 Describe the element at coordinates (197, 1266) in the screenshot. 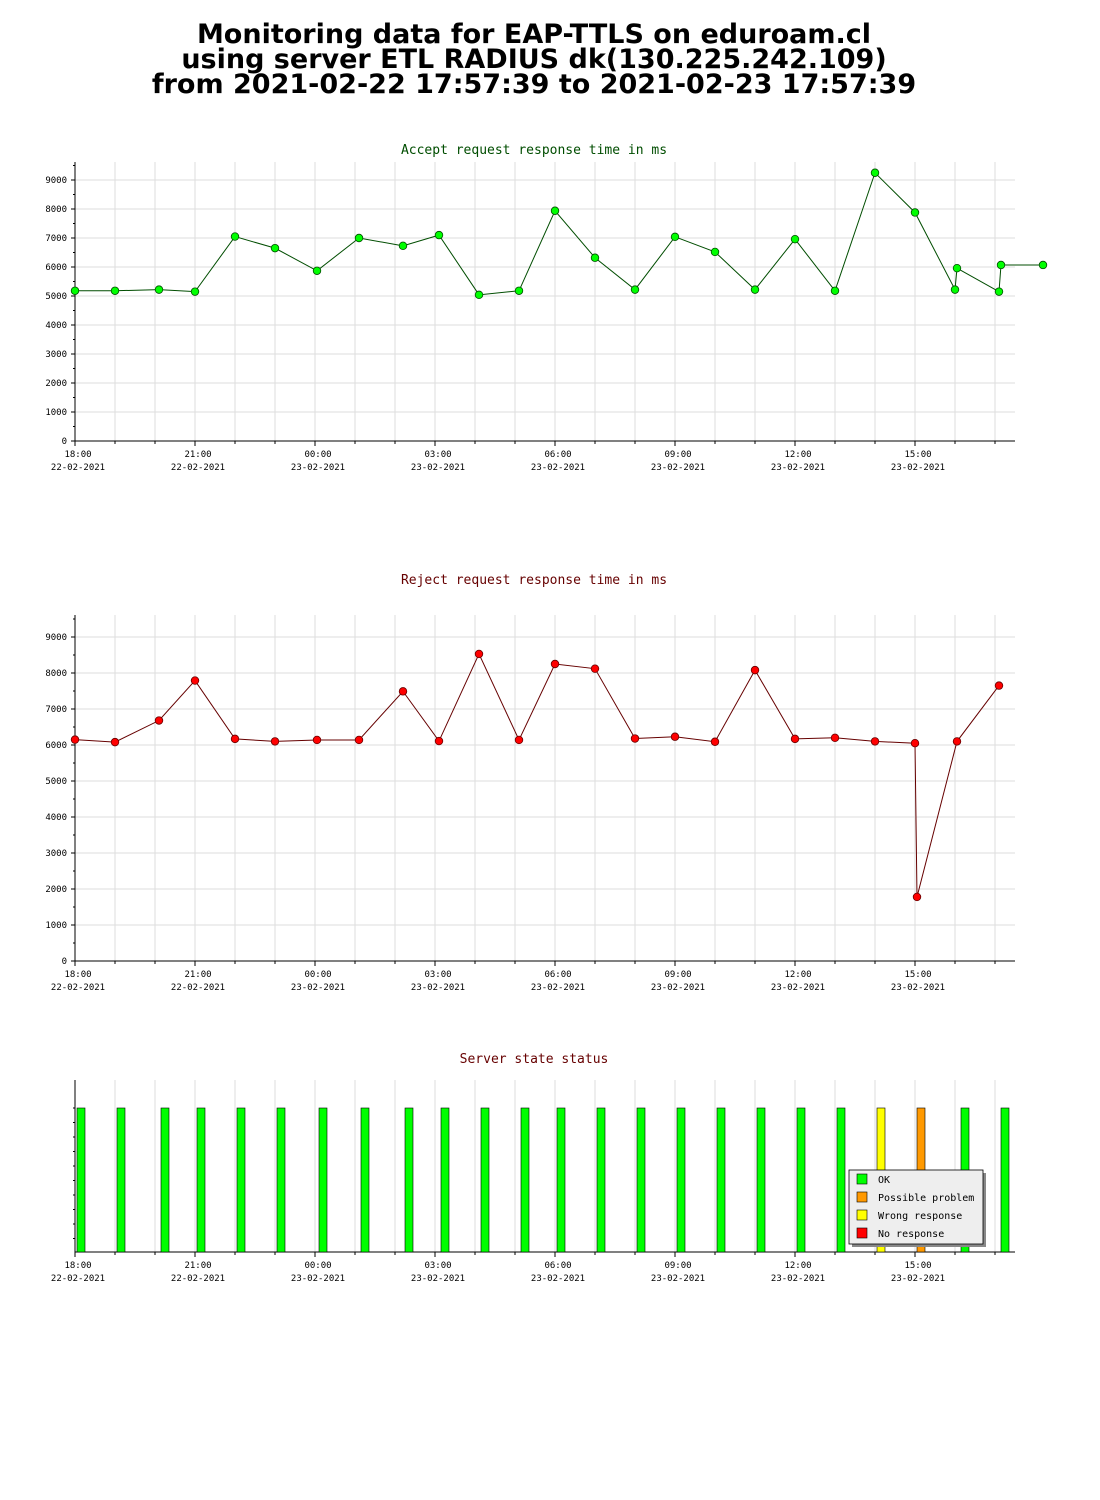

I see `x-tick-label-time: 21:00` at that location.